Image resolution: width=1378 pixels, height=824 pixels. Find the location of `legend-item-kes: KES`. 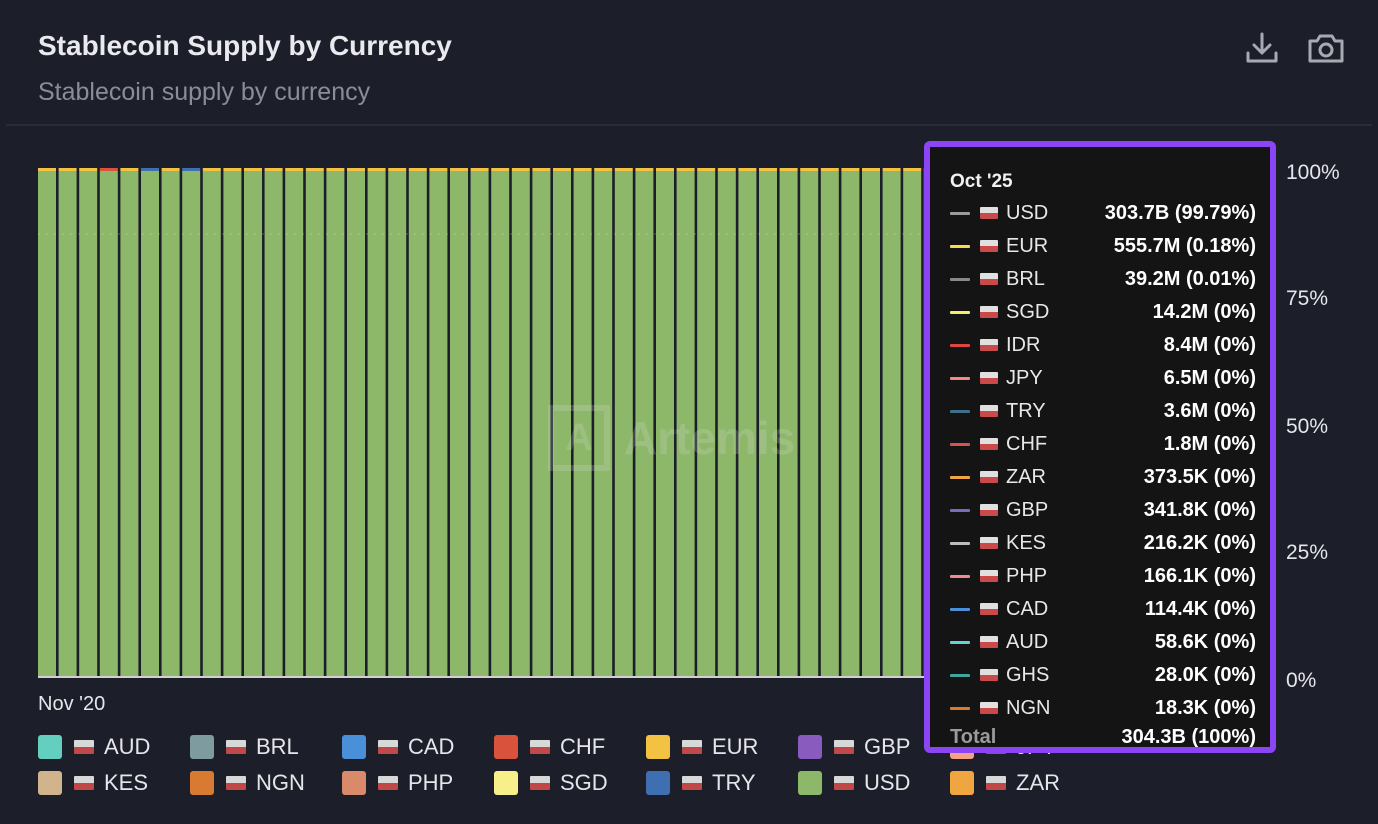

legend-item-kes: KES is located at coordinates (93, 783).